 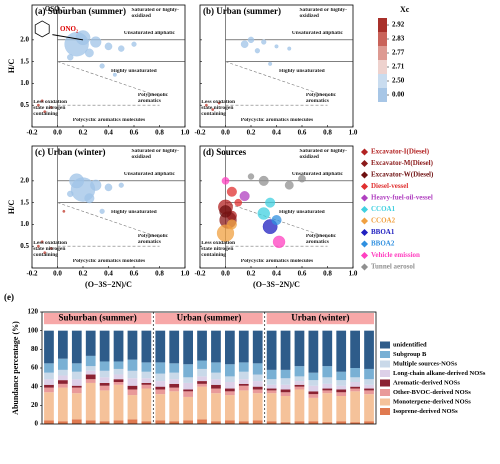 I want to click on y-tick-label: 20, so click(x=35, y=405).